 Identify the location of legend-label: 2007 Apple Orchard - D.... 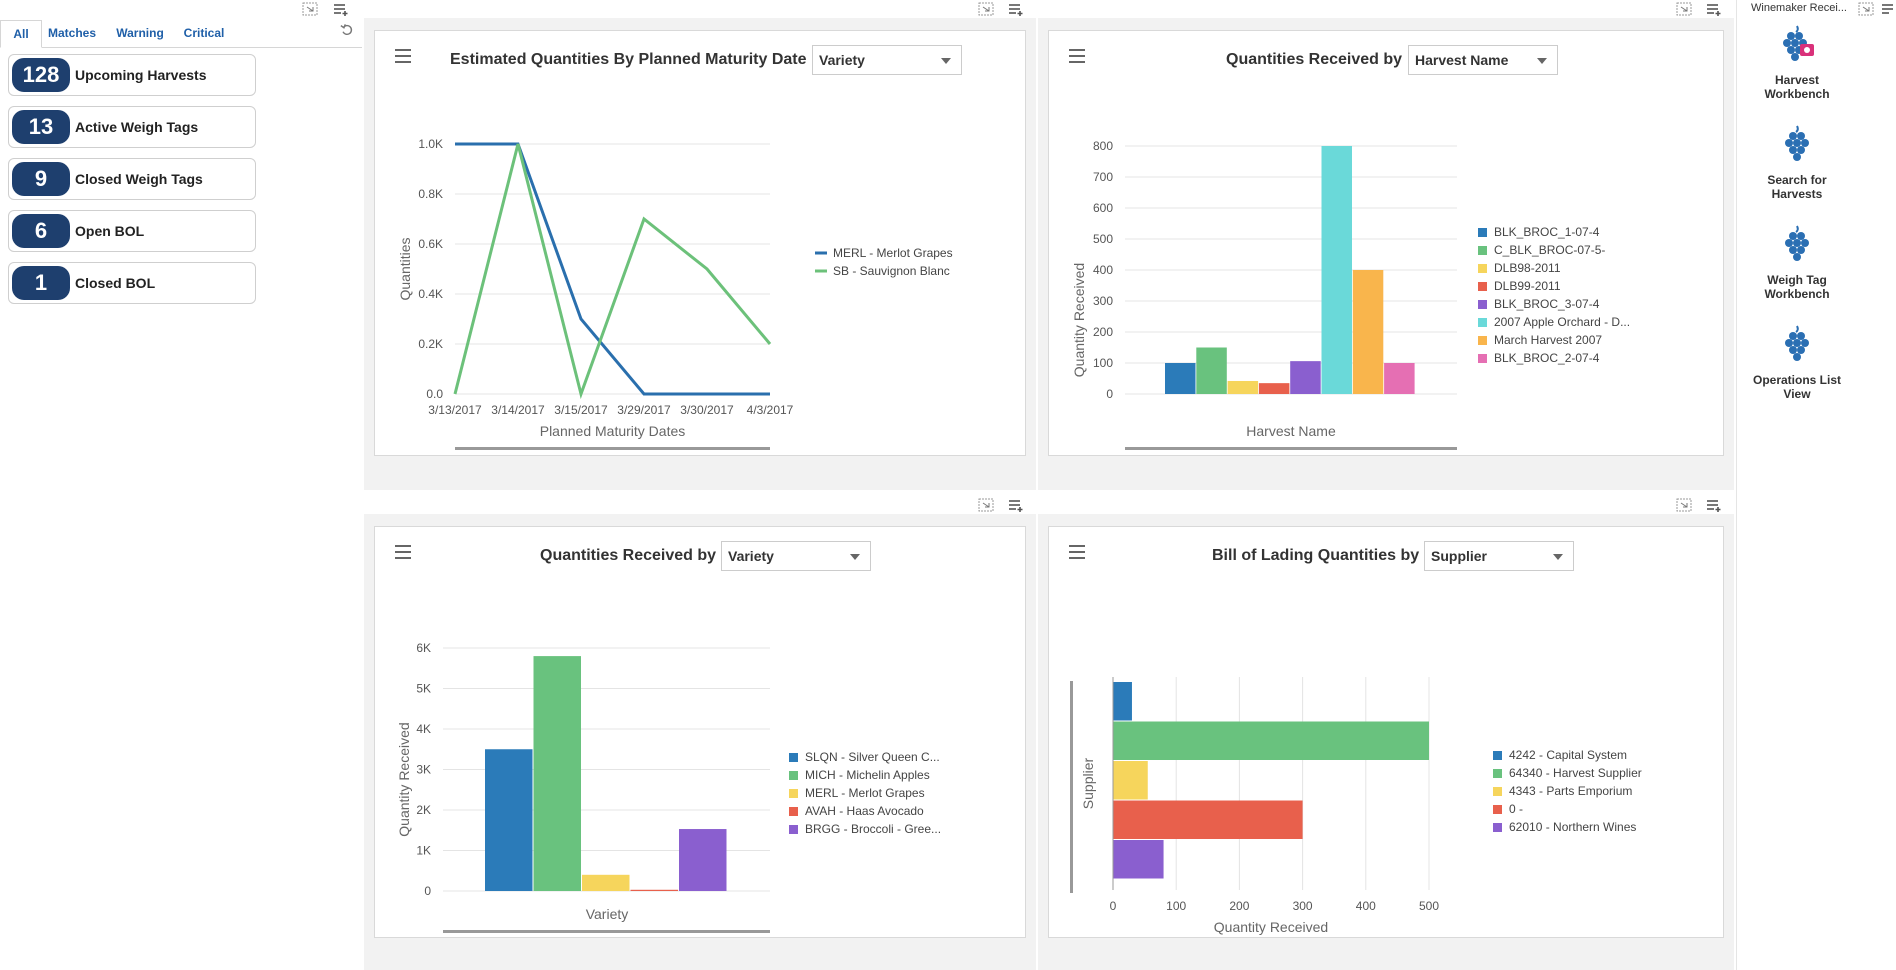
(1562, 322).